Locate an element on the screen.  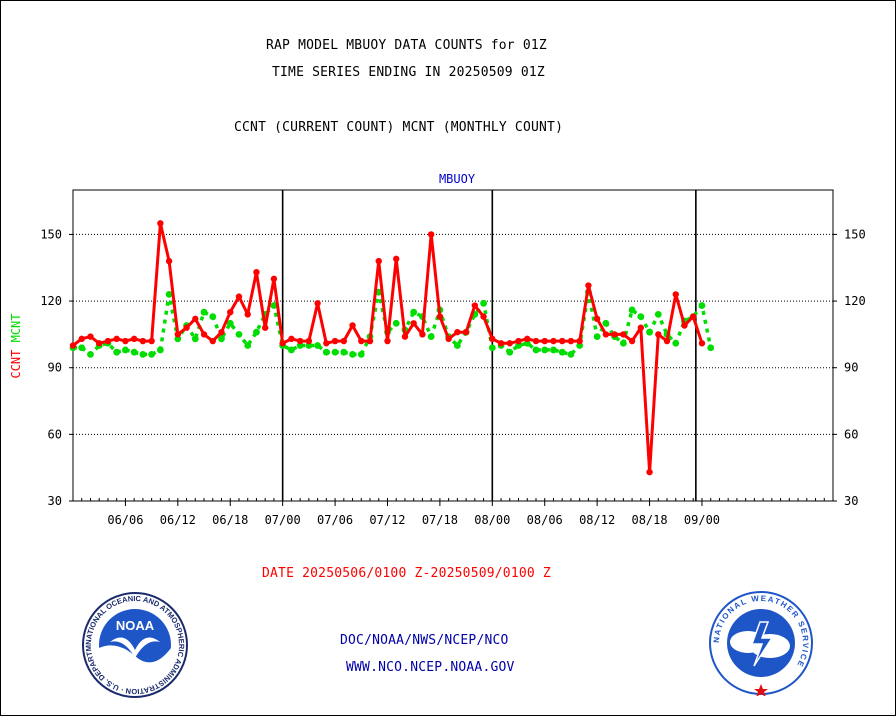
chart-title-line1: RAP MODEL MBUOY DATA COUNTS for 01Z is located at coordinates (406, 45).